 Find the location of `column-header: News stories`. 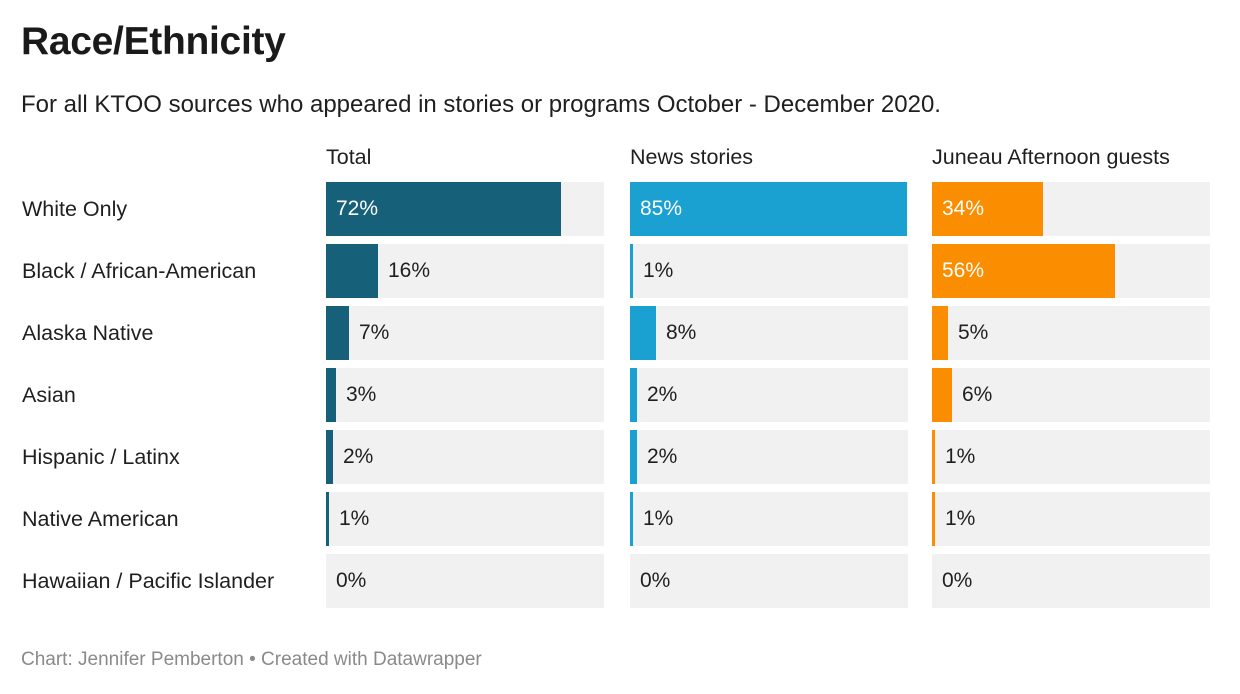

column-header: News stories is located at coordinates (692, 157).